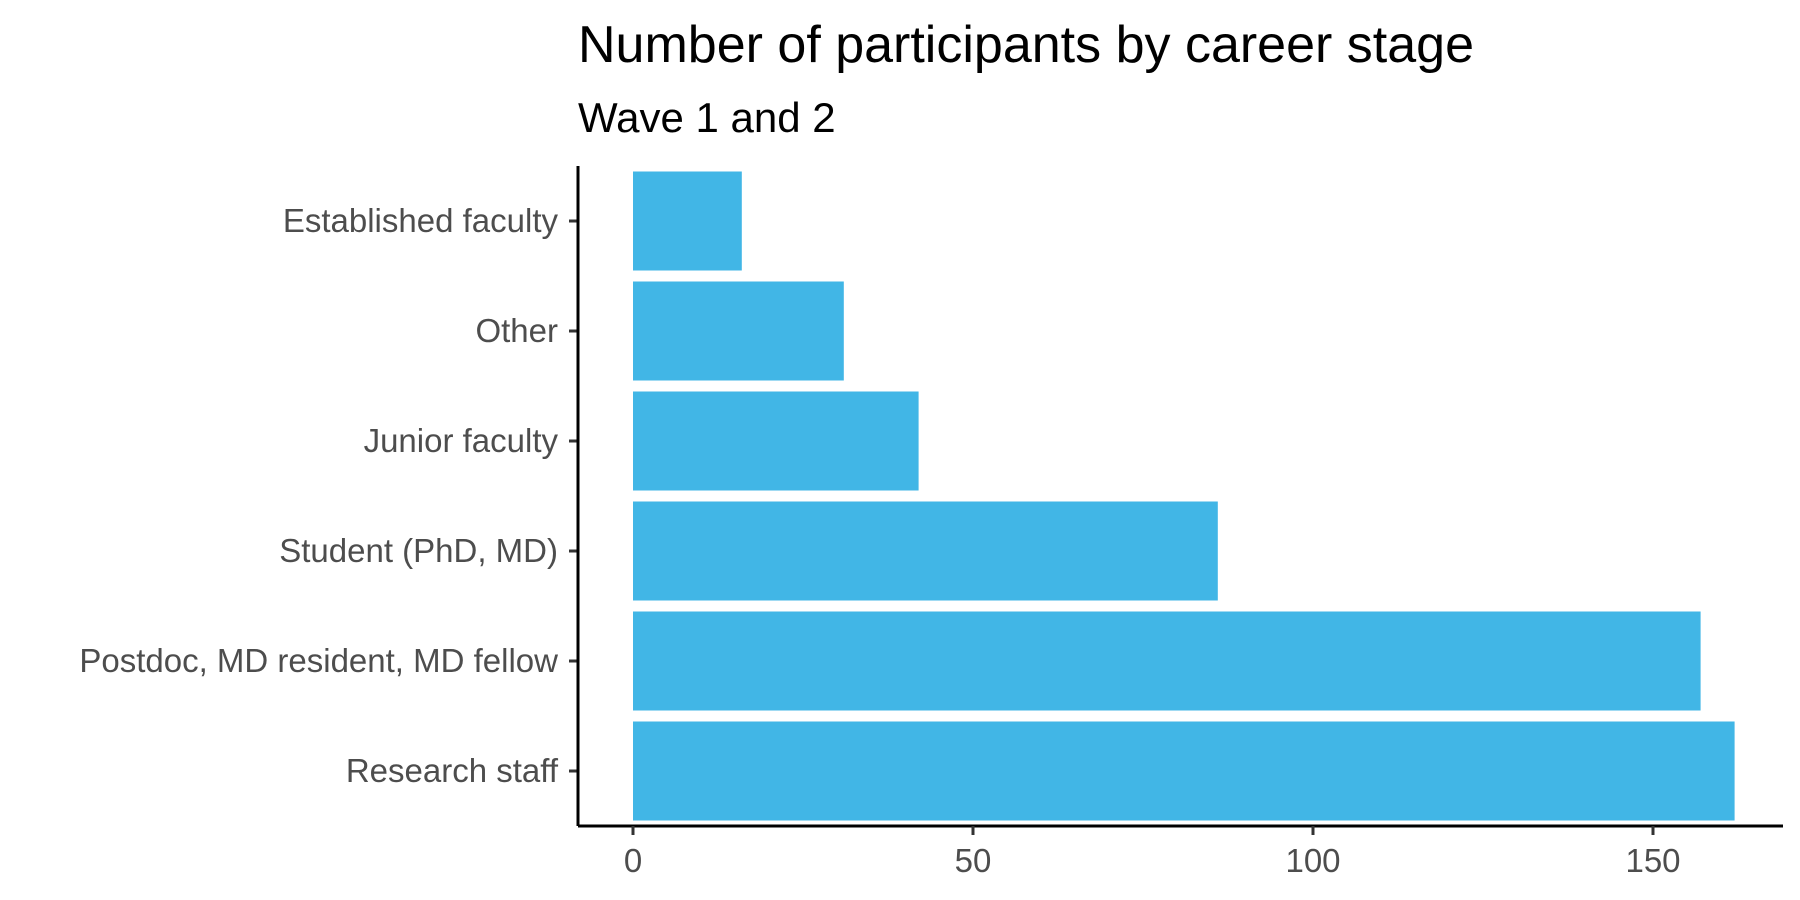  I want to click on bar-student-phd-md, so click(925, 551).